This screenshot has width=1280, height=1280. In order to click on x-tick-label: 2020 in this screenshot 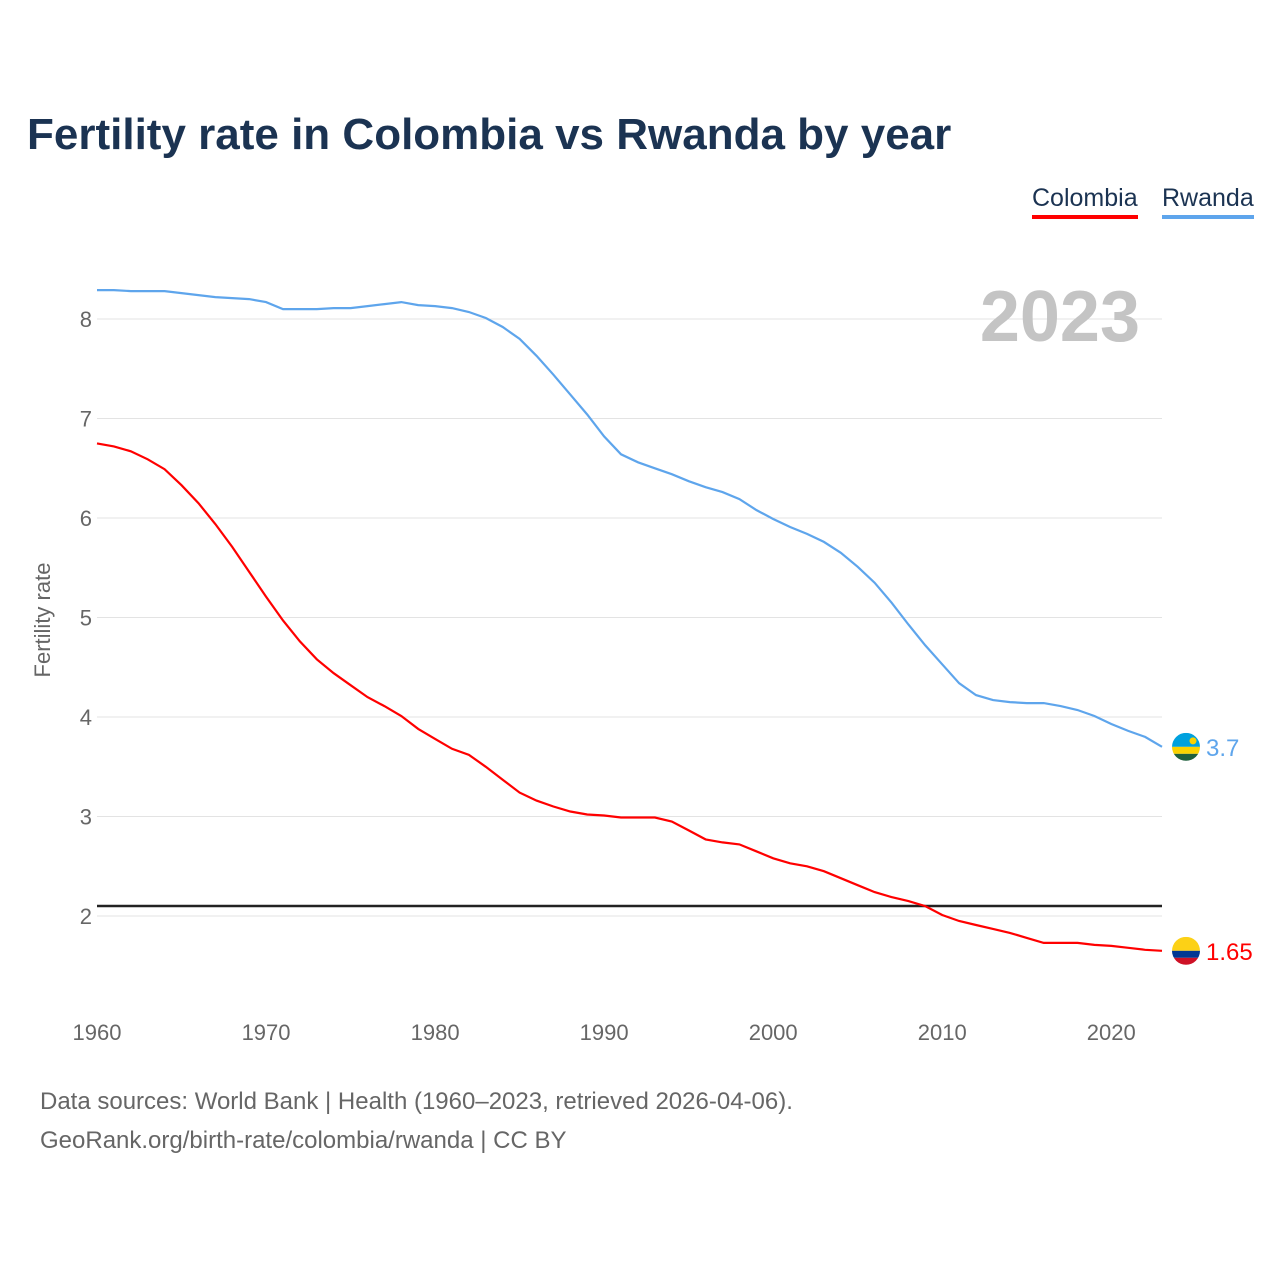, I will do `click(1111, 1032)`.